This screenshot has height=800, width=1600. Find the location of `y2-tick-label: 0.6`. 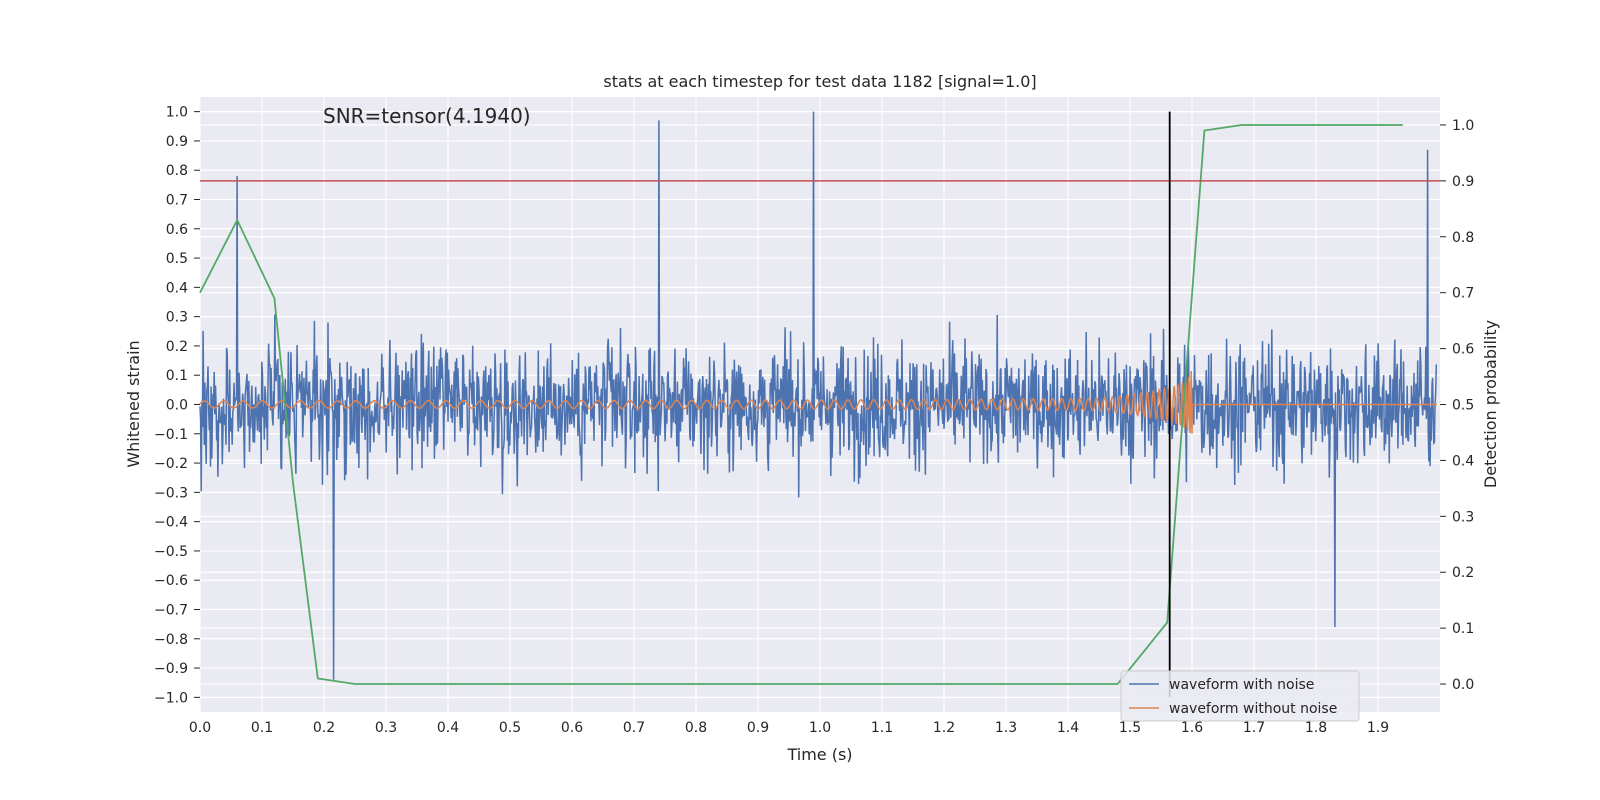

y2-tick-label: 0.6 is located at coordinates (1463, 350).